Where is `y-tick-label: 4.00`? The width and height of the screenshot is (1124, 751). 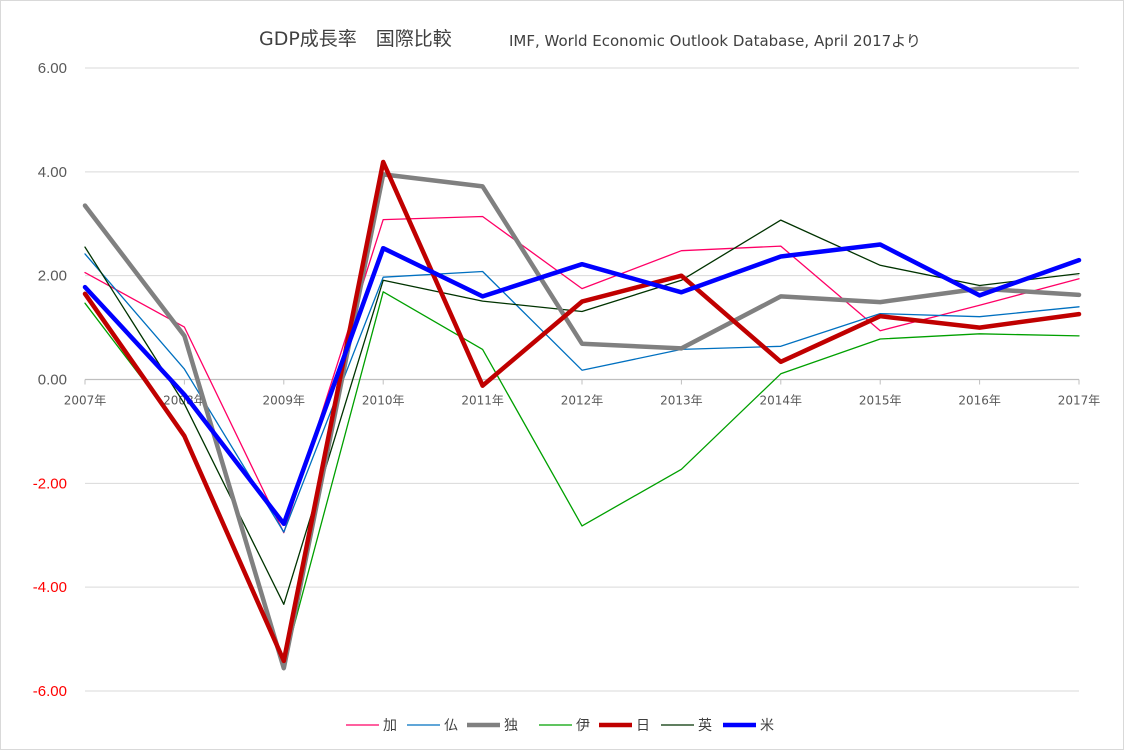
y-tick-label: 4.00 is located at coordinates (52, 172).